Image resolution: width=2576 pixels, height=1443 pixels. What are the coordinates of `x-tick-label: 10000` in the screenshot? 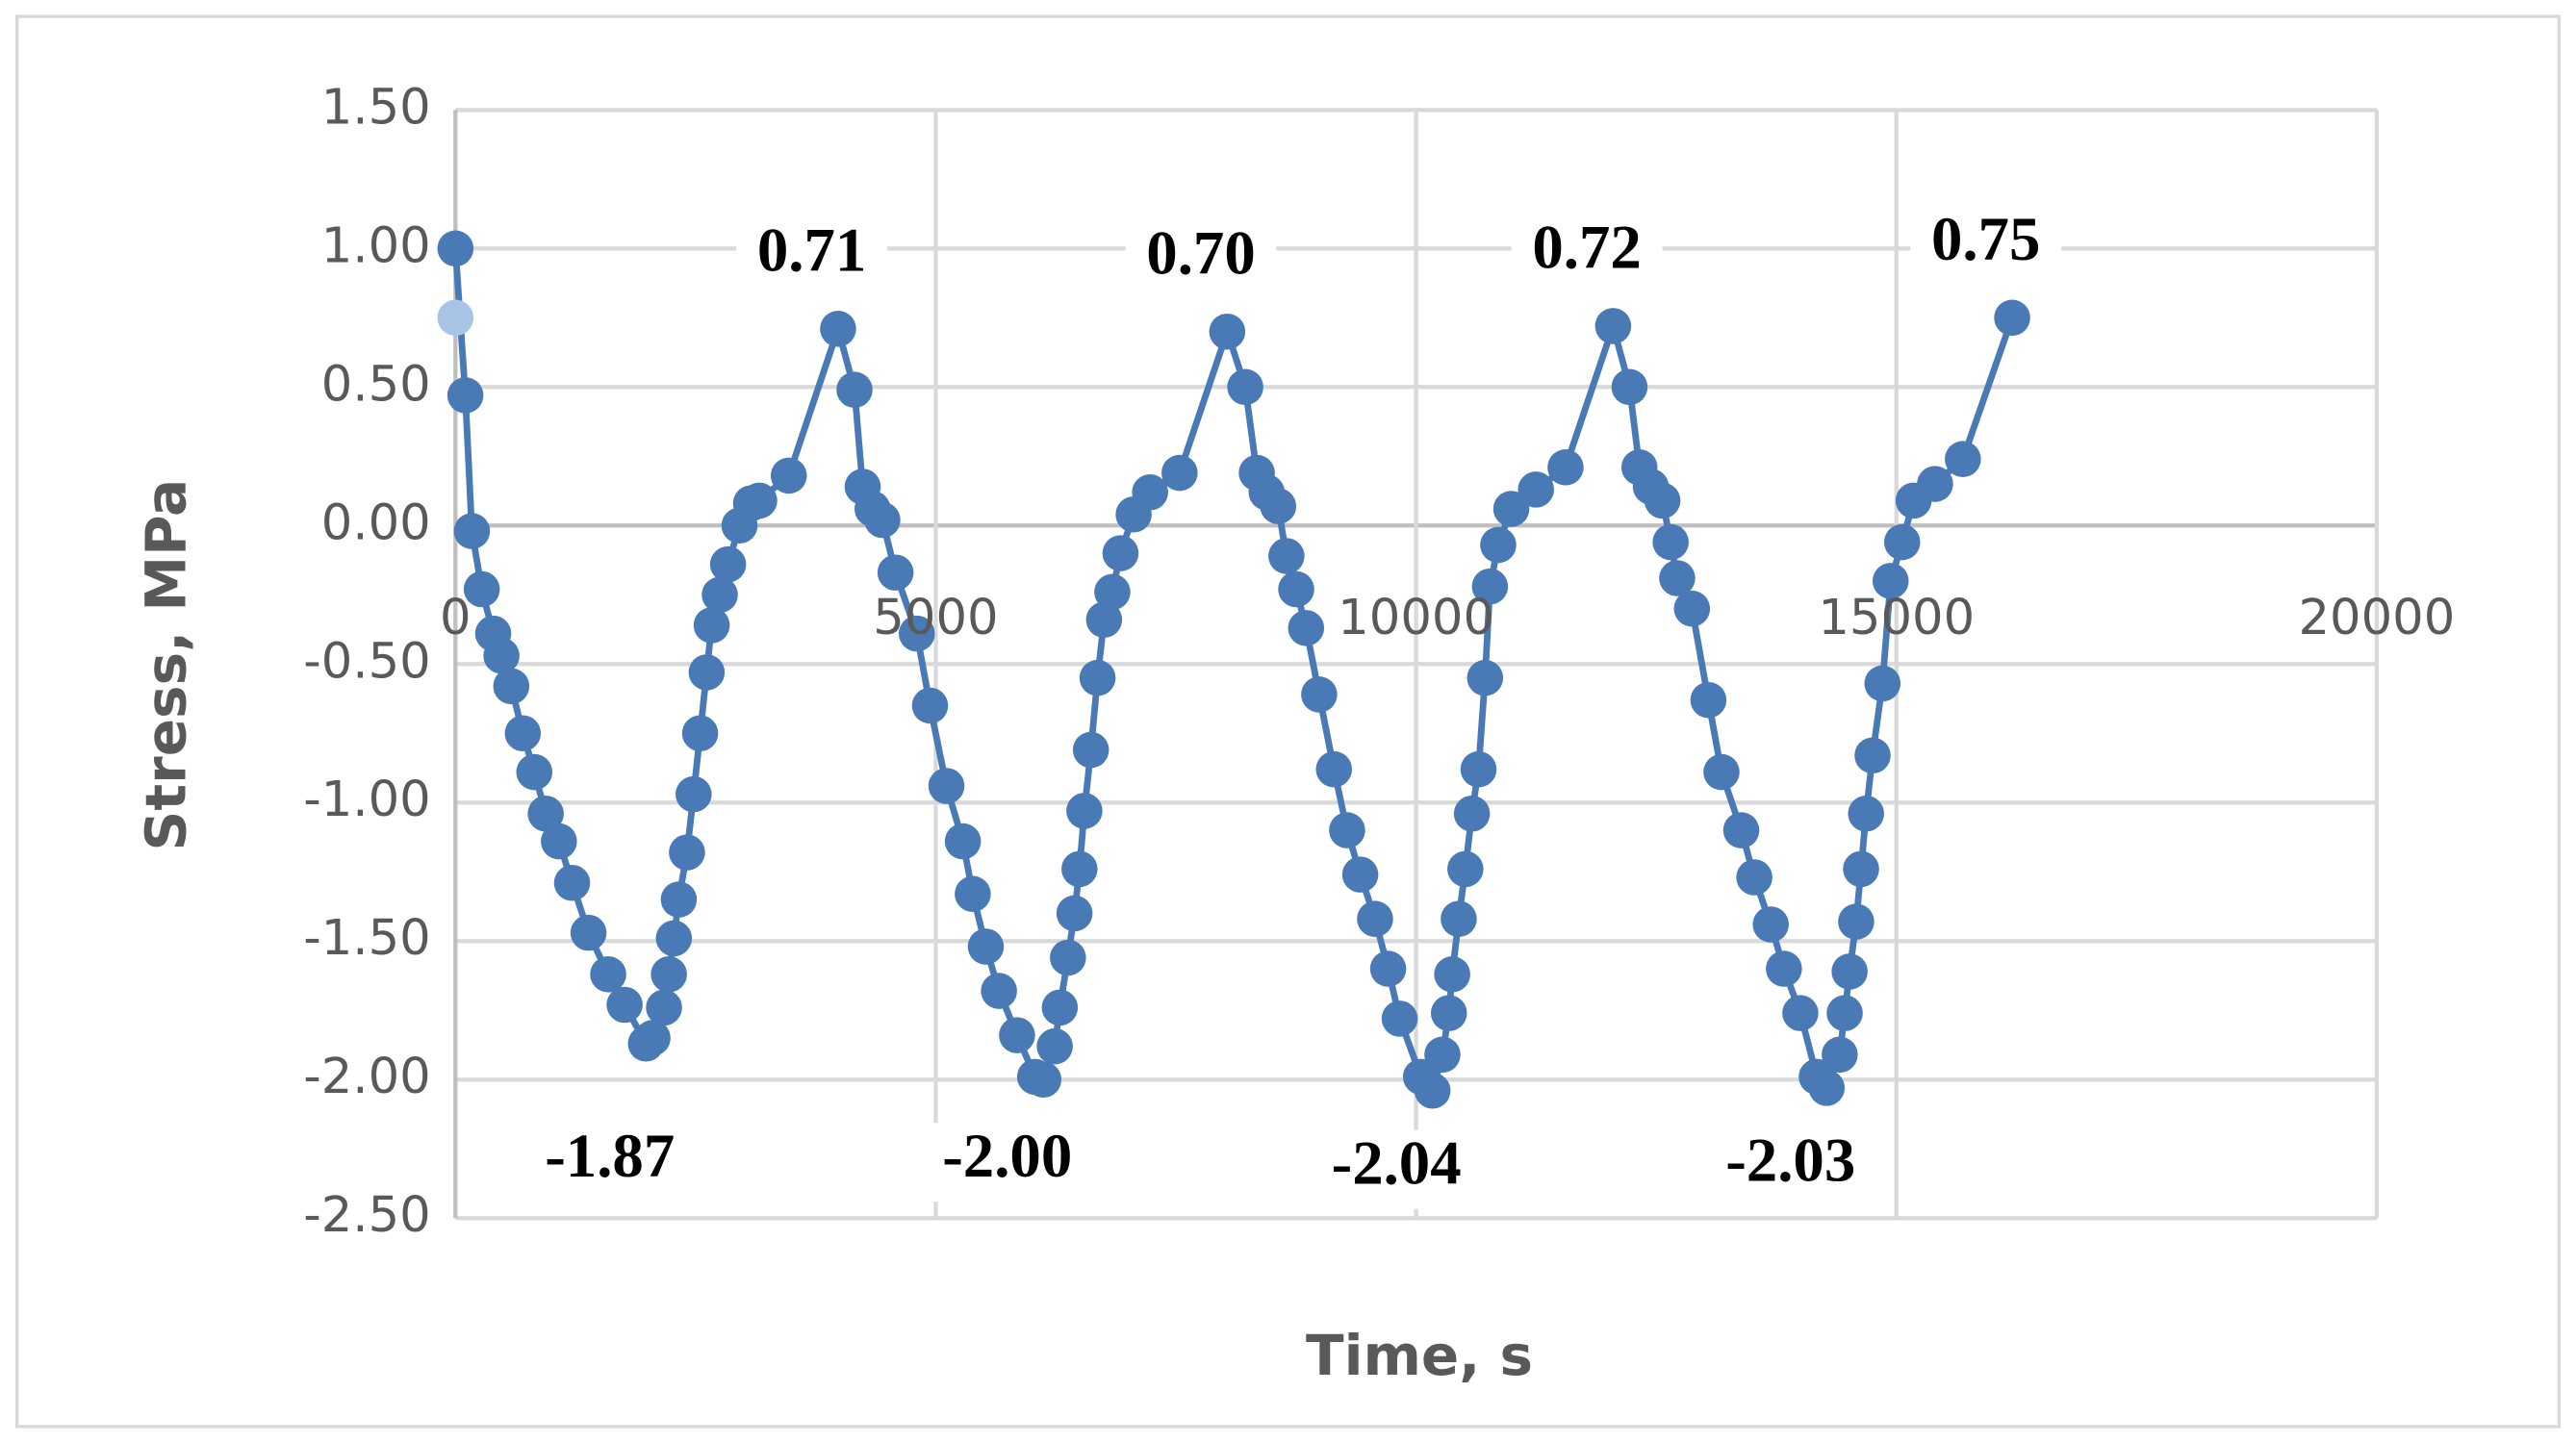 It's located at (1416, 617).